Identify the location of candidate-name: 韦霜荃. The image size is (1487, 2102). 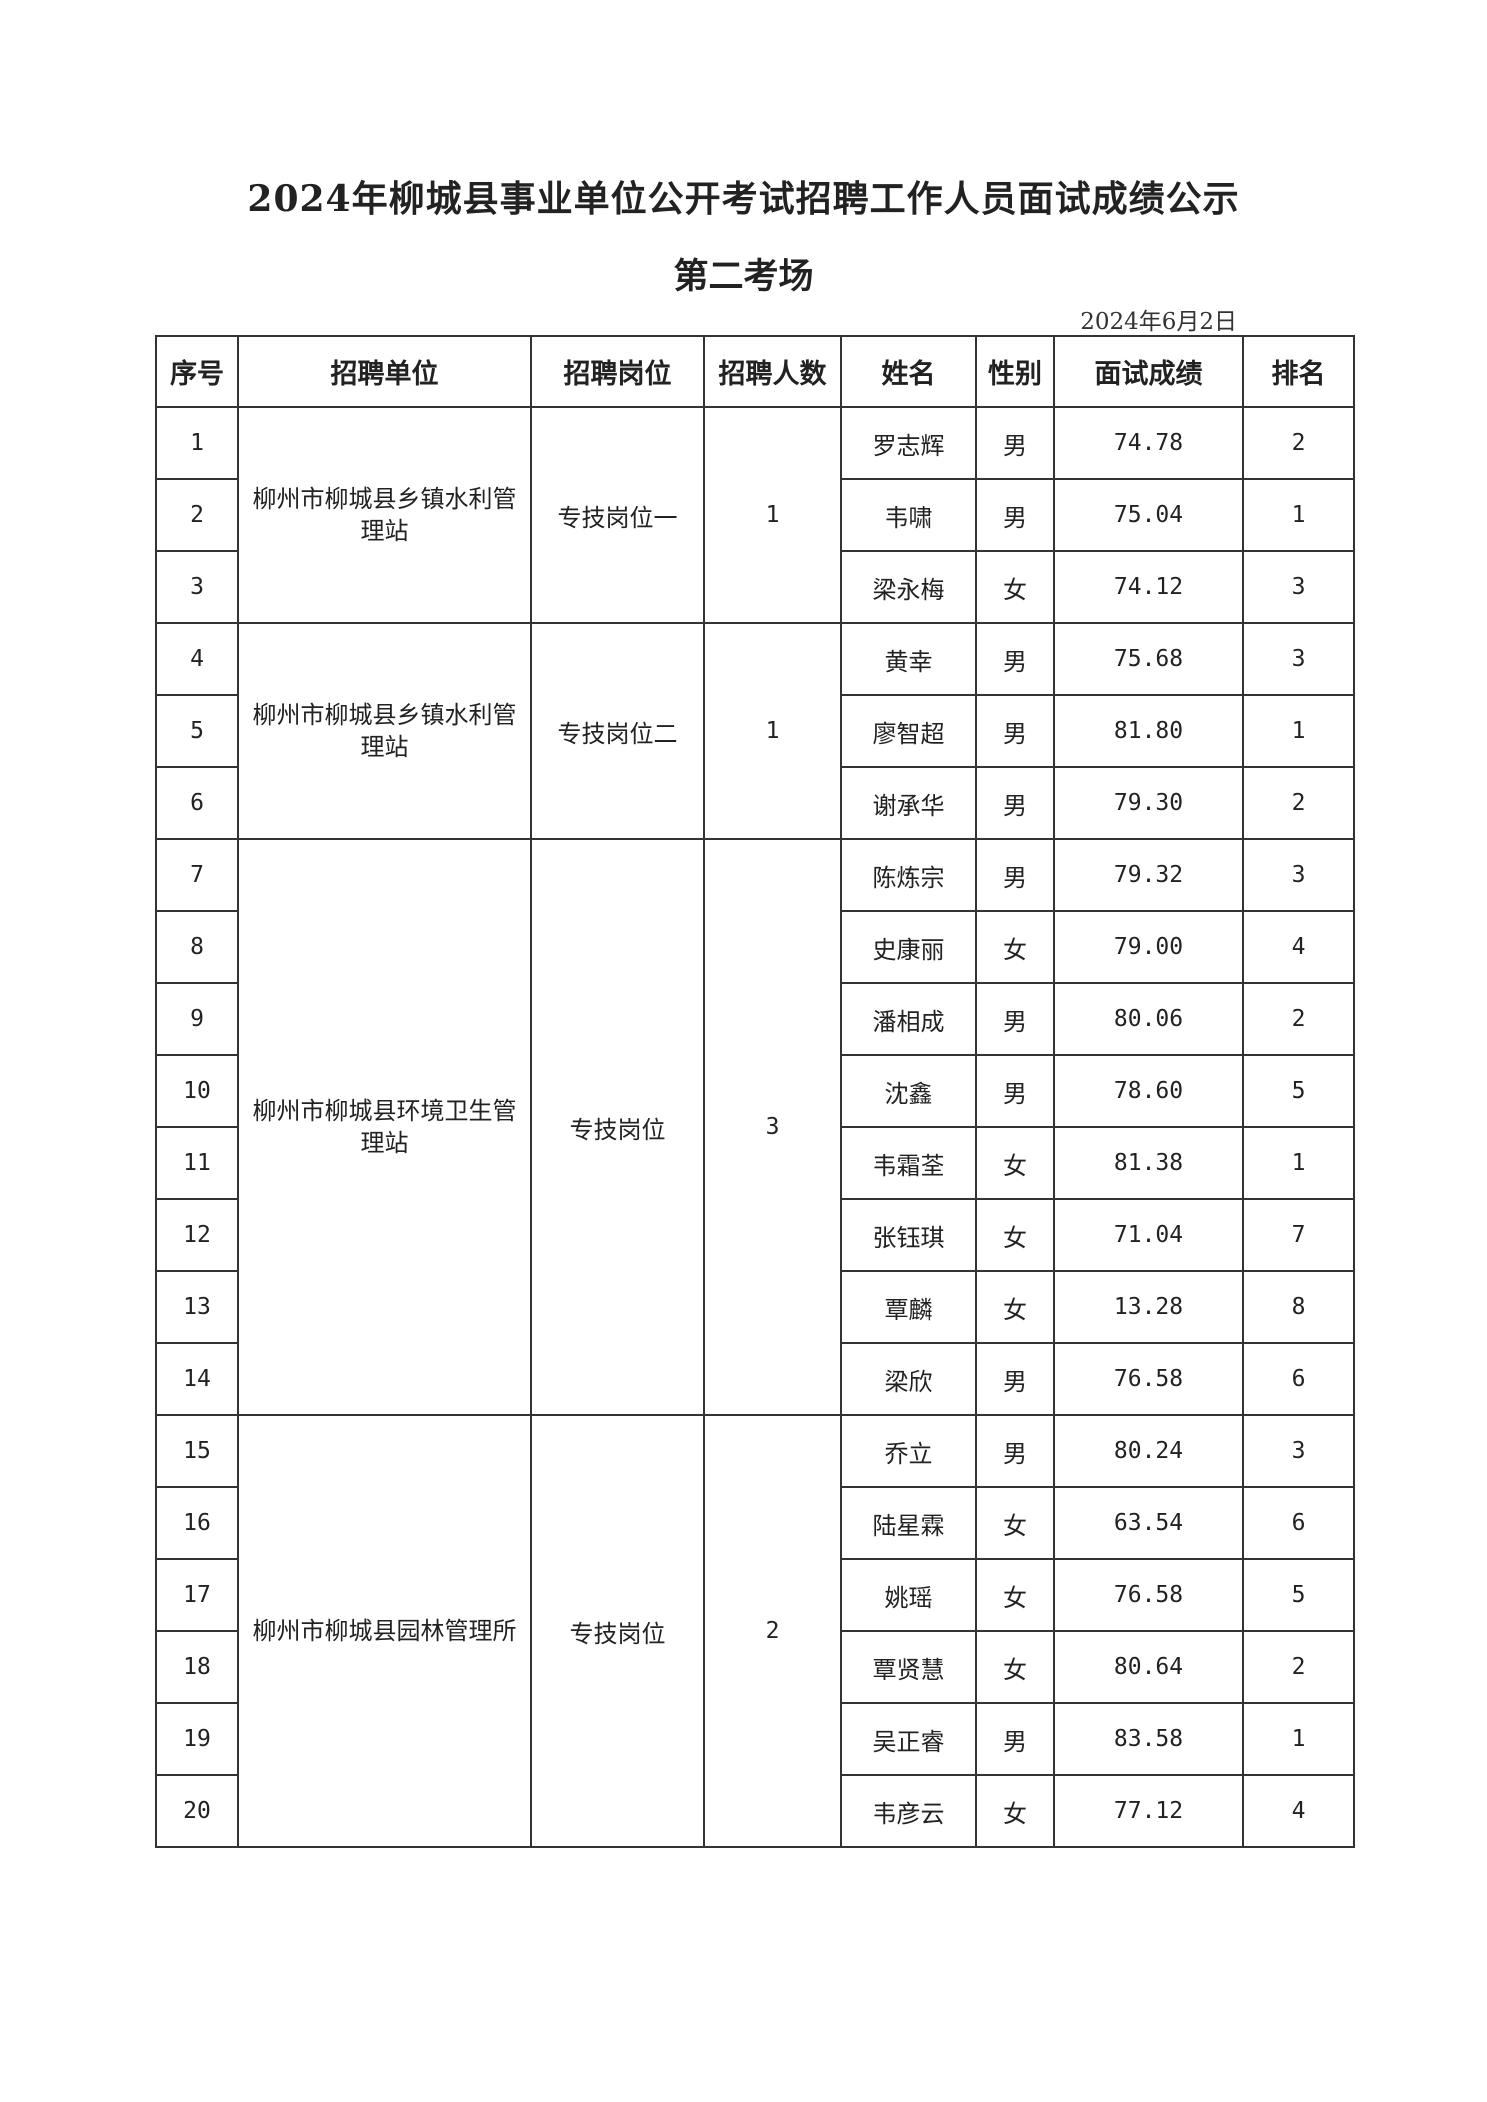
(908, 1163).